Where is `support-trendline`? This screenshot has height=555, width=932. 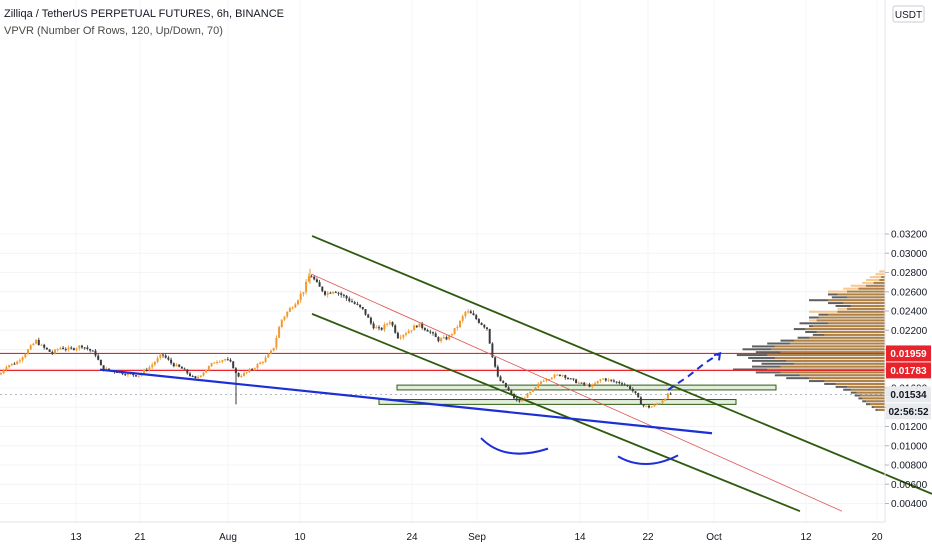 support-trendline is located at coordinates (406, 401).